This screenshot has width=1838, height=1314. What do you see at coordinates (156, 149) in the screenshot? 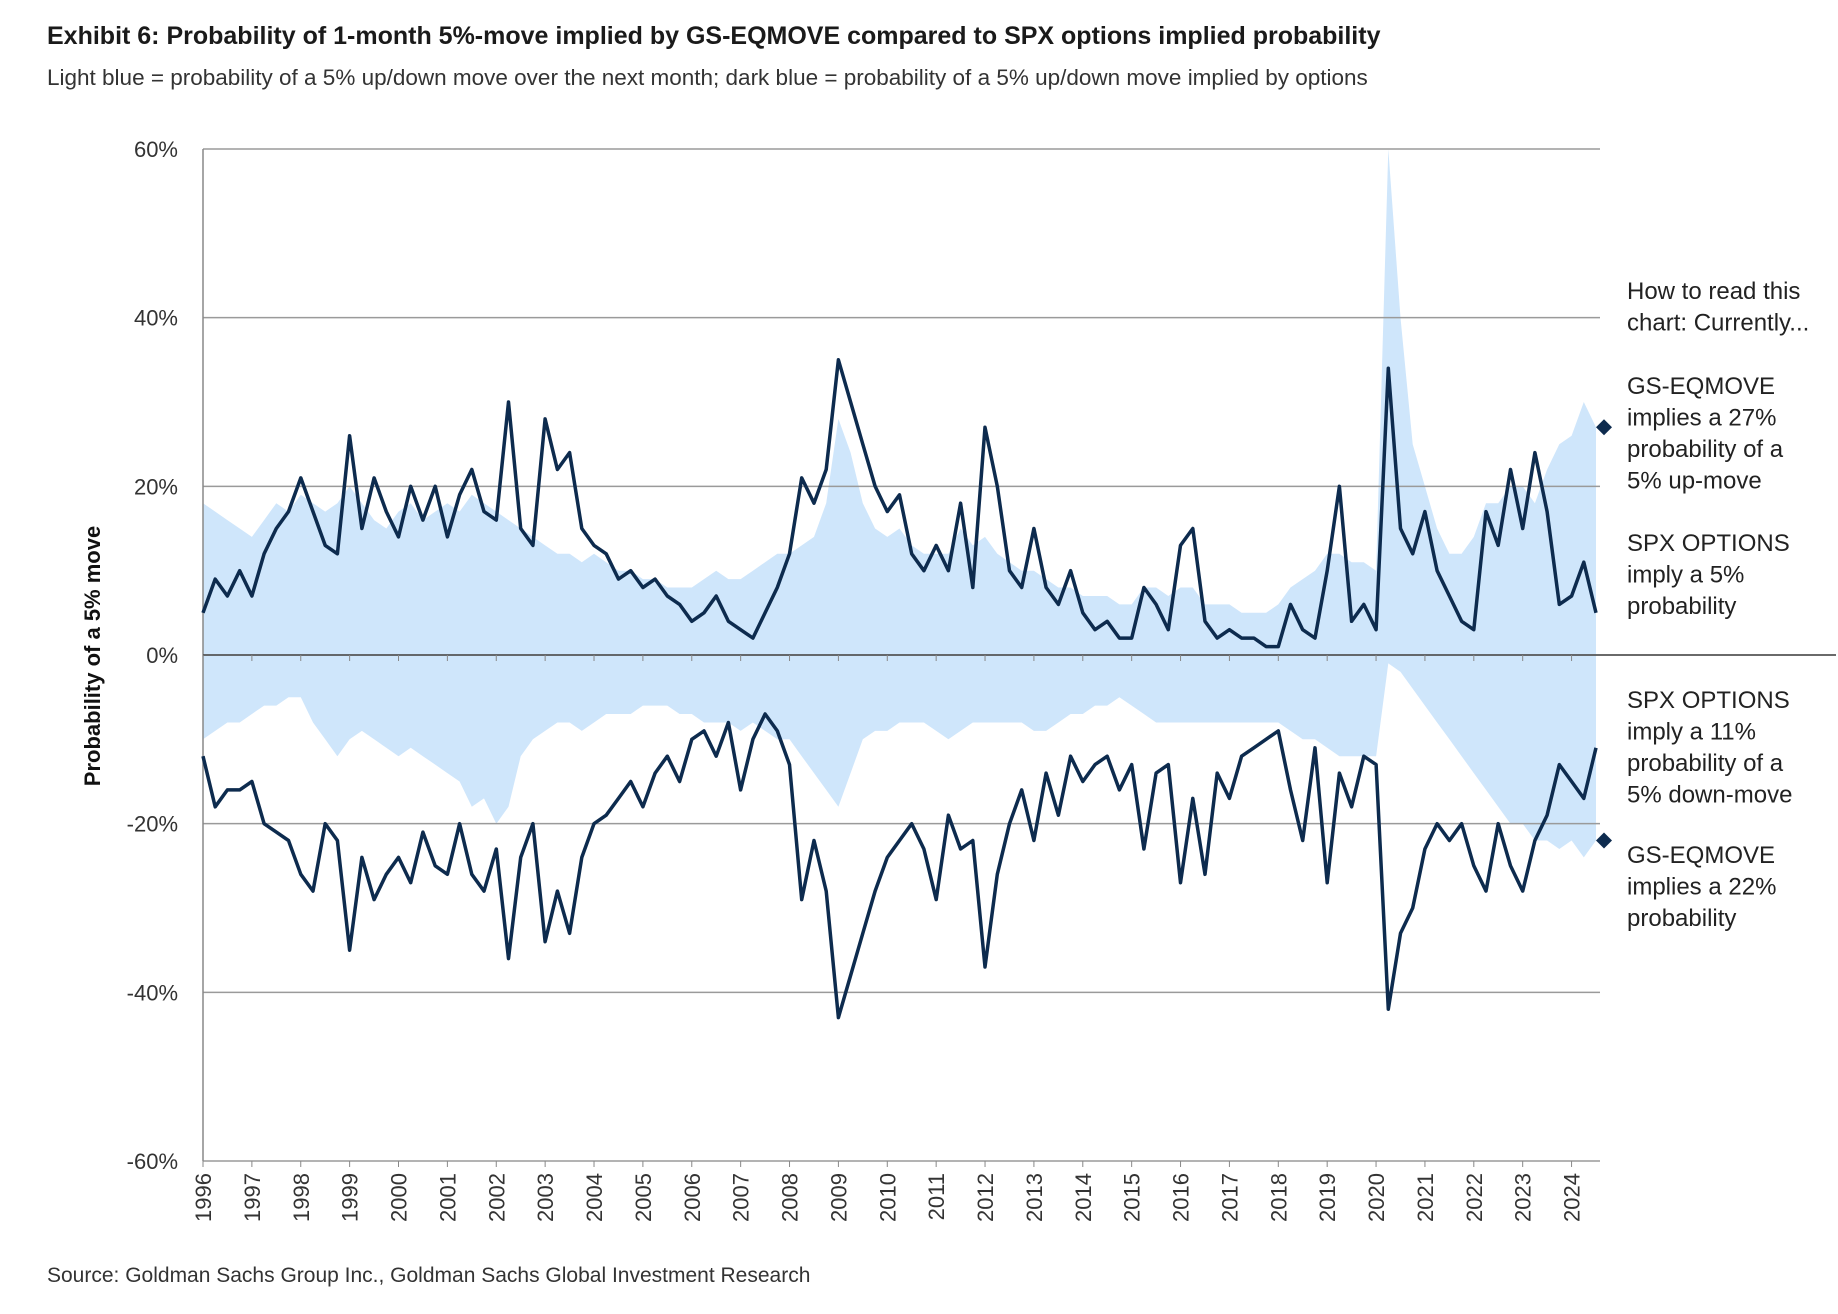
I see `y-tick-label: 60%` at bounding box center [156, 149].